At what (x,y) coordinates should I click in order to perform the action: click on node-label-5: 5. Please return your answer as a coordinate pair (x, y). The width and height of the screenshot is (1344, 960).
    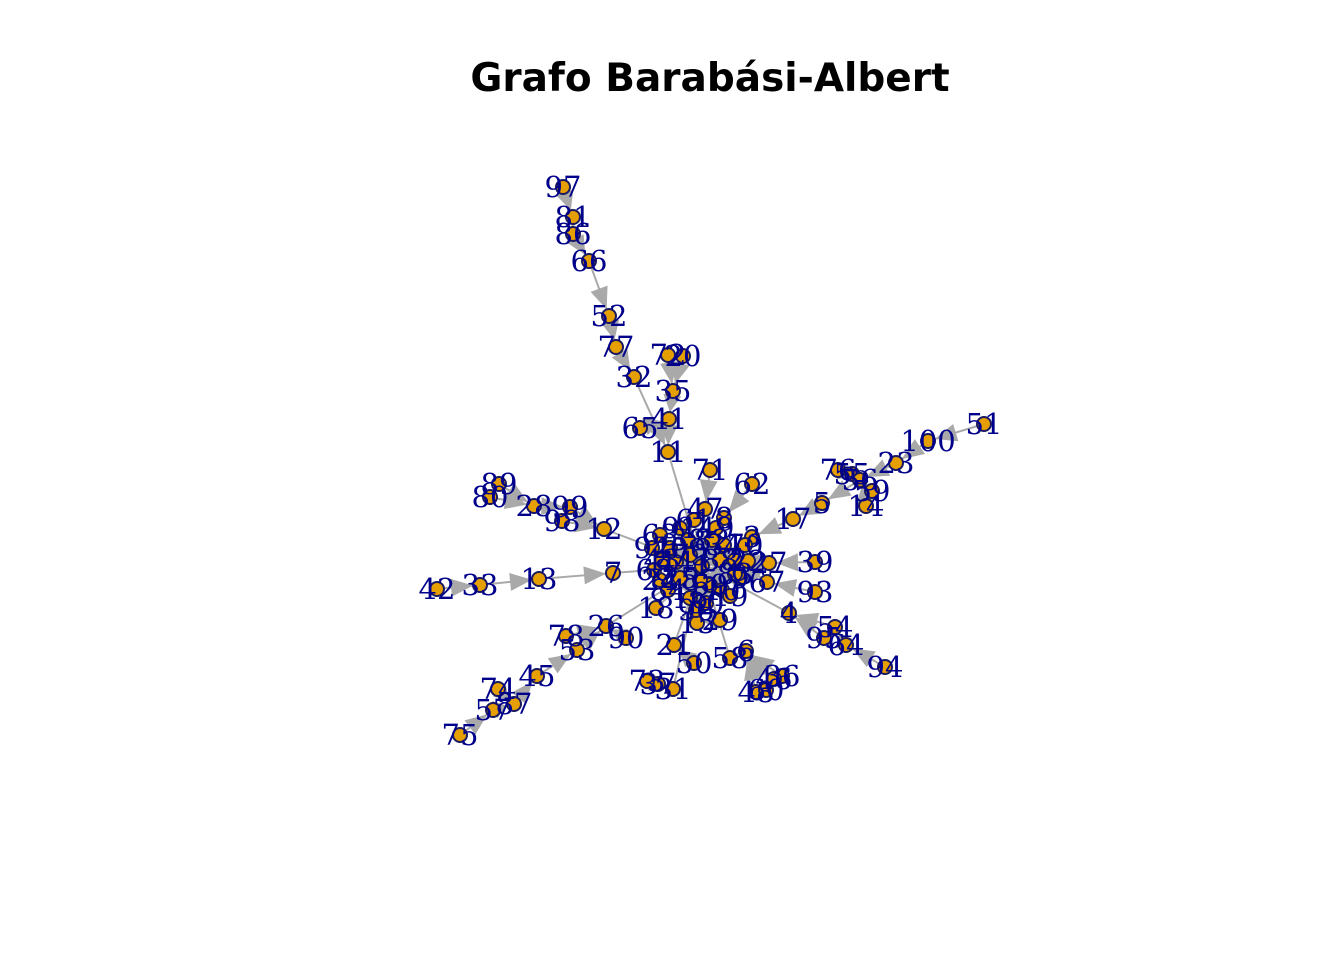
    Looking at the image, I should click on (822, 503).